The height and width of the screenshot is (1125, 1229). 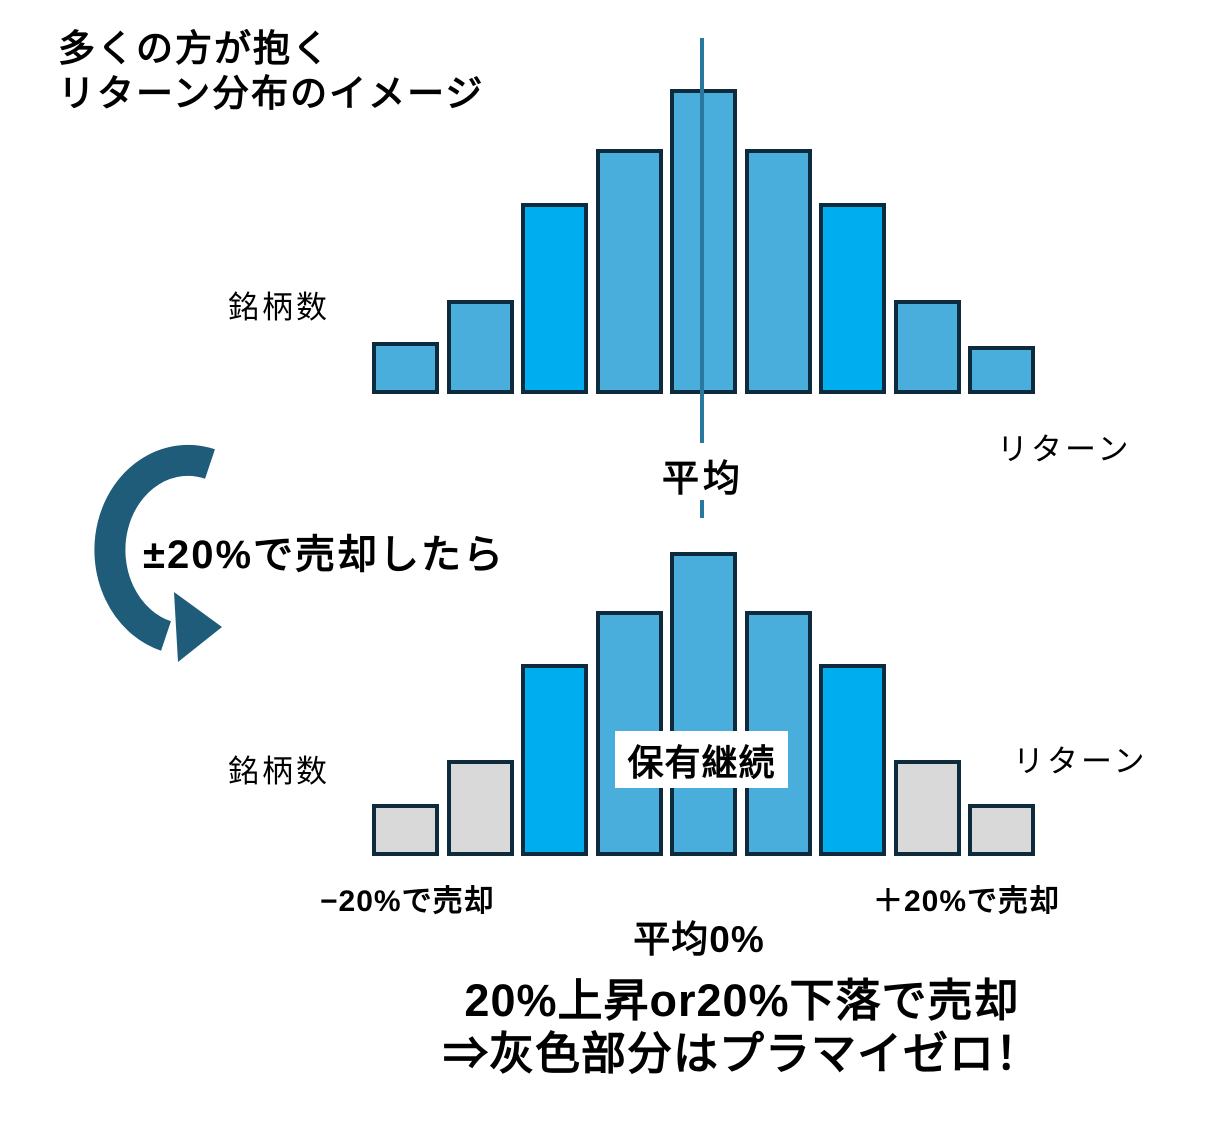 What do you see at coordinates (271, 93) in the screenshot?
I see `page-title-line-2: リターン分布のイメージ` at bounding box center [271, 93].